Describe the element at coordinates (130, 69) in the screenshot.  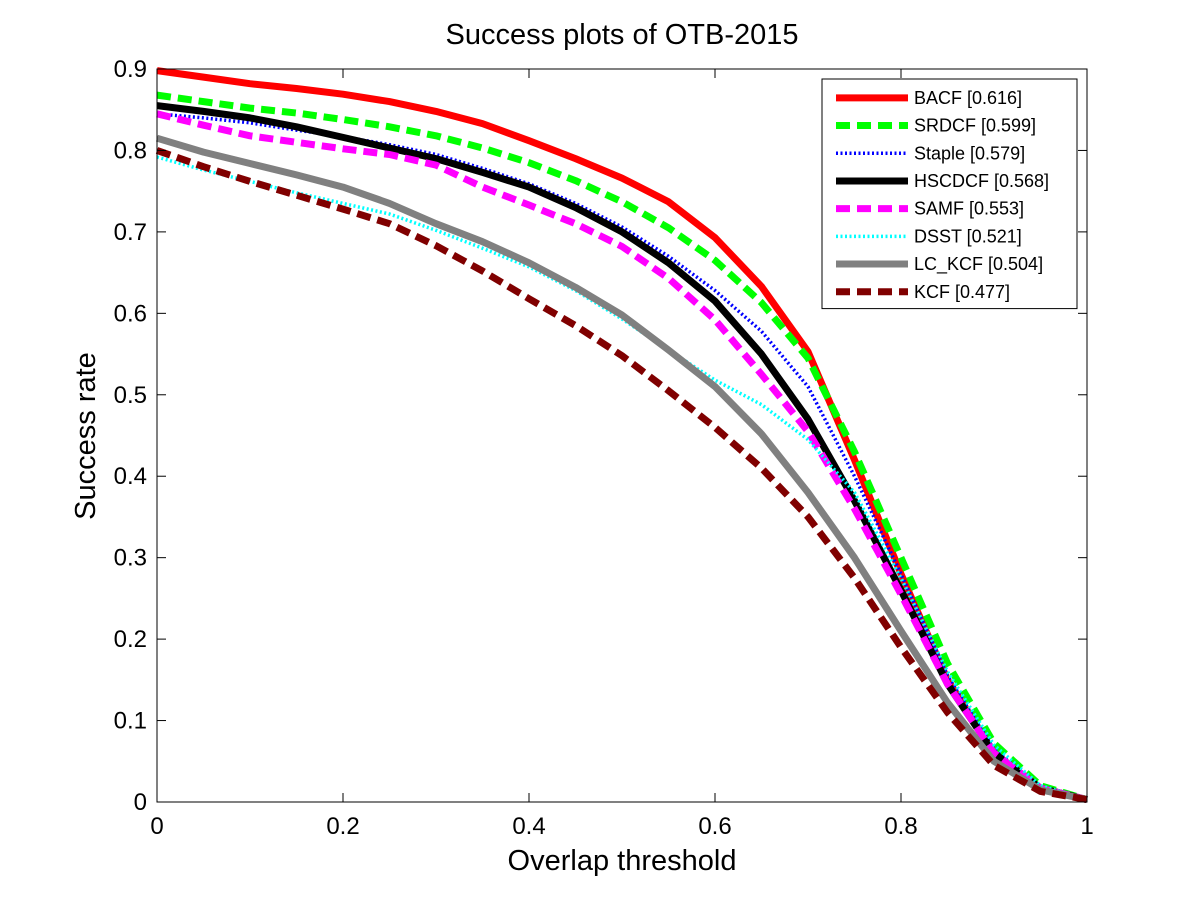
I see `y-tick-label: 0.9` at that location.